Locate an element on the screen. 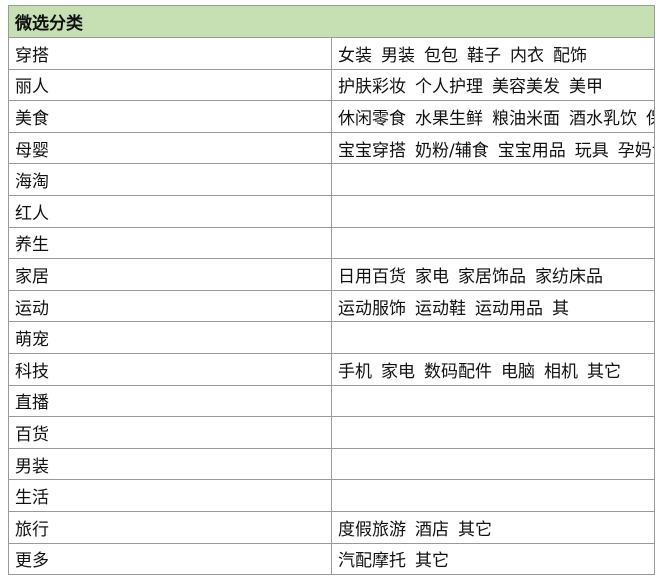 The width and height of the screenshot is (660, 580). item: 配饰 is located at coordinates (570, 55).